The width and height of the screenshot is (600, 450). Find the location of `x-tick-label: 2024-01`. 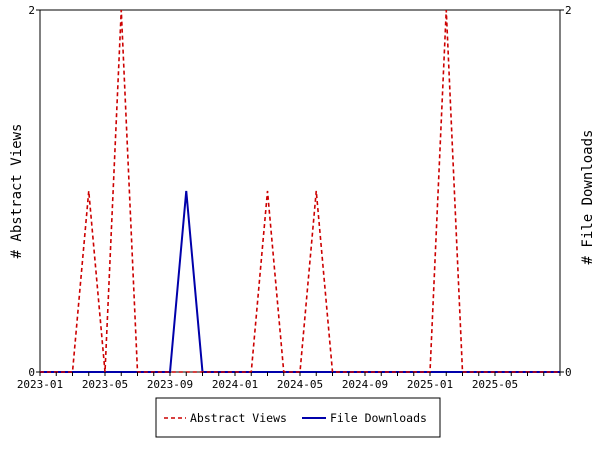

x-tick-label: 2024-01 is located at coordinates (235, 384).